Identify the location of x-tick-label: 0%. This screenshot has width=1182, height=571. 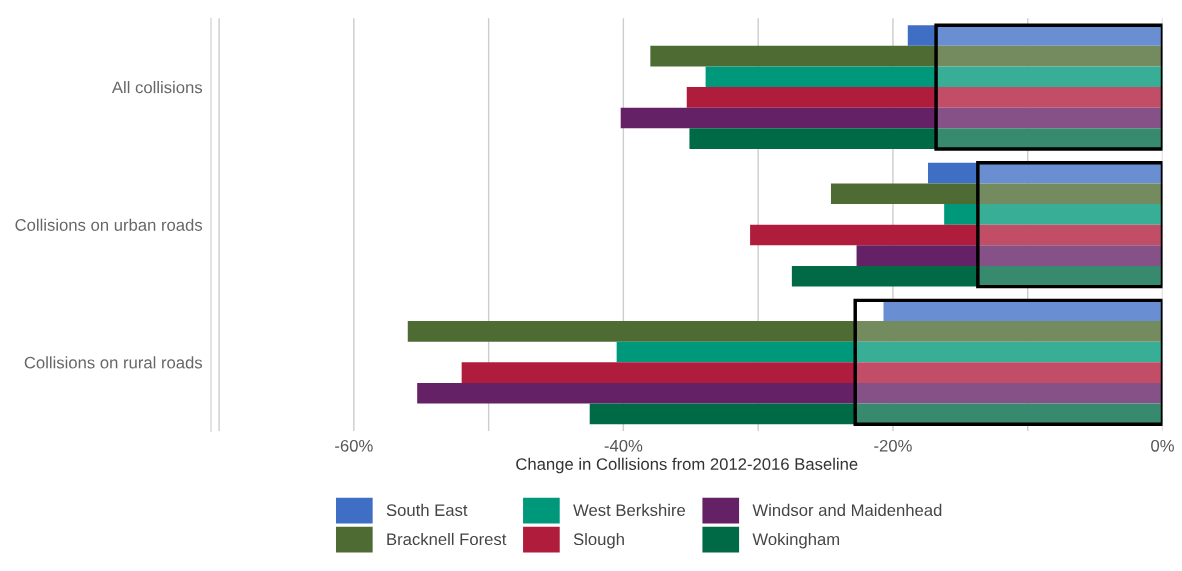
(1162, 445).